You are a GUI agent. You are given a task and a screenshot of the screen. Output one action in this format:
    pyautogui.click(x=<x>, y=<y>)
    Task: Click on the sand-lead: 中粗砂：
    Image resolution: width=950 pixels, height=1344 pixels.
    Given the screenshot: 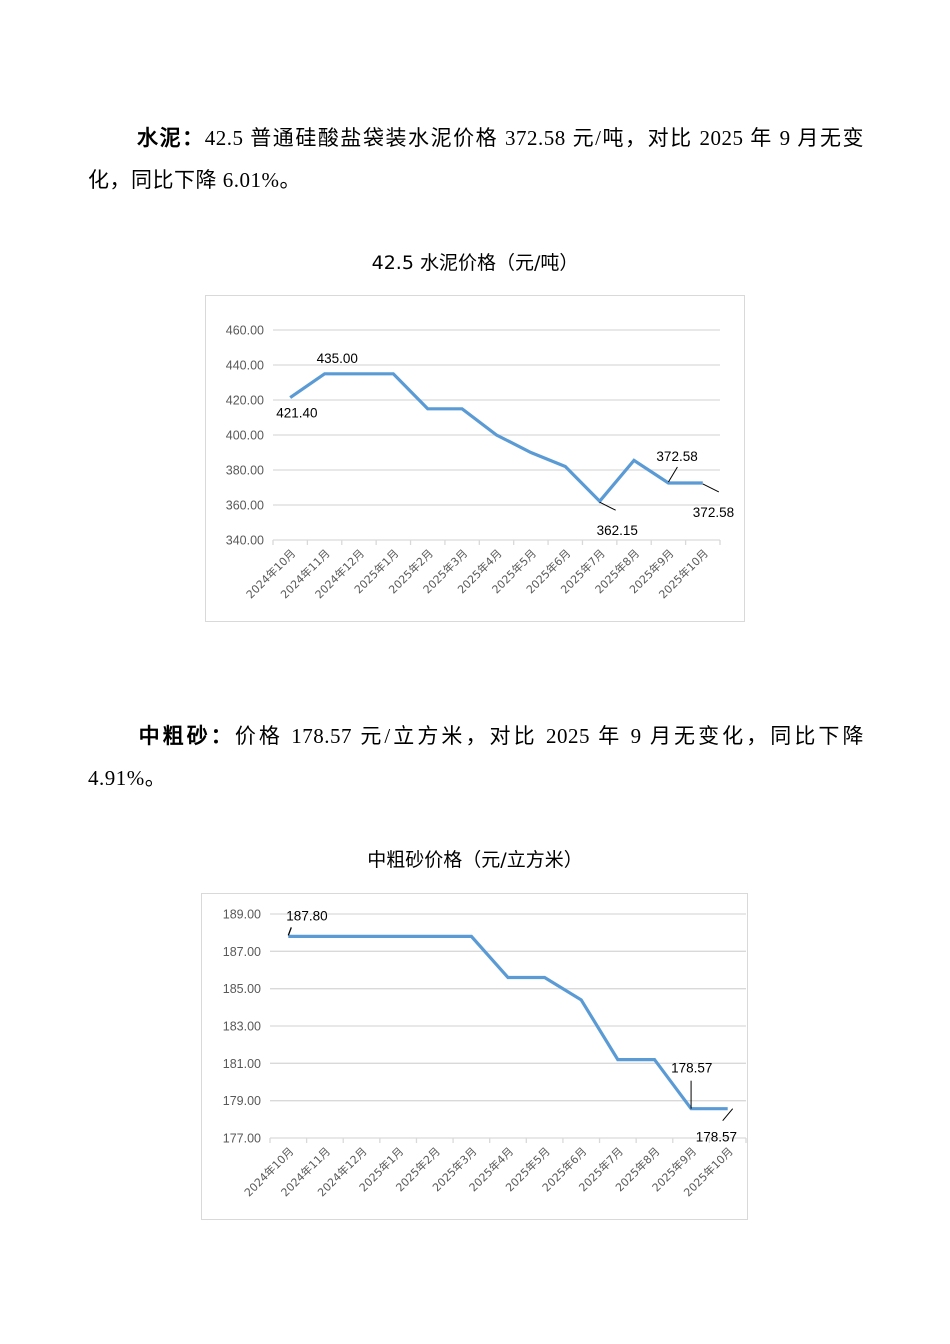 What is the action you would take?
    pyautogui.click(x=185, y=736)
    